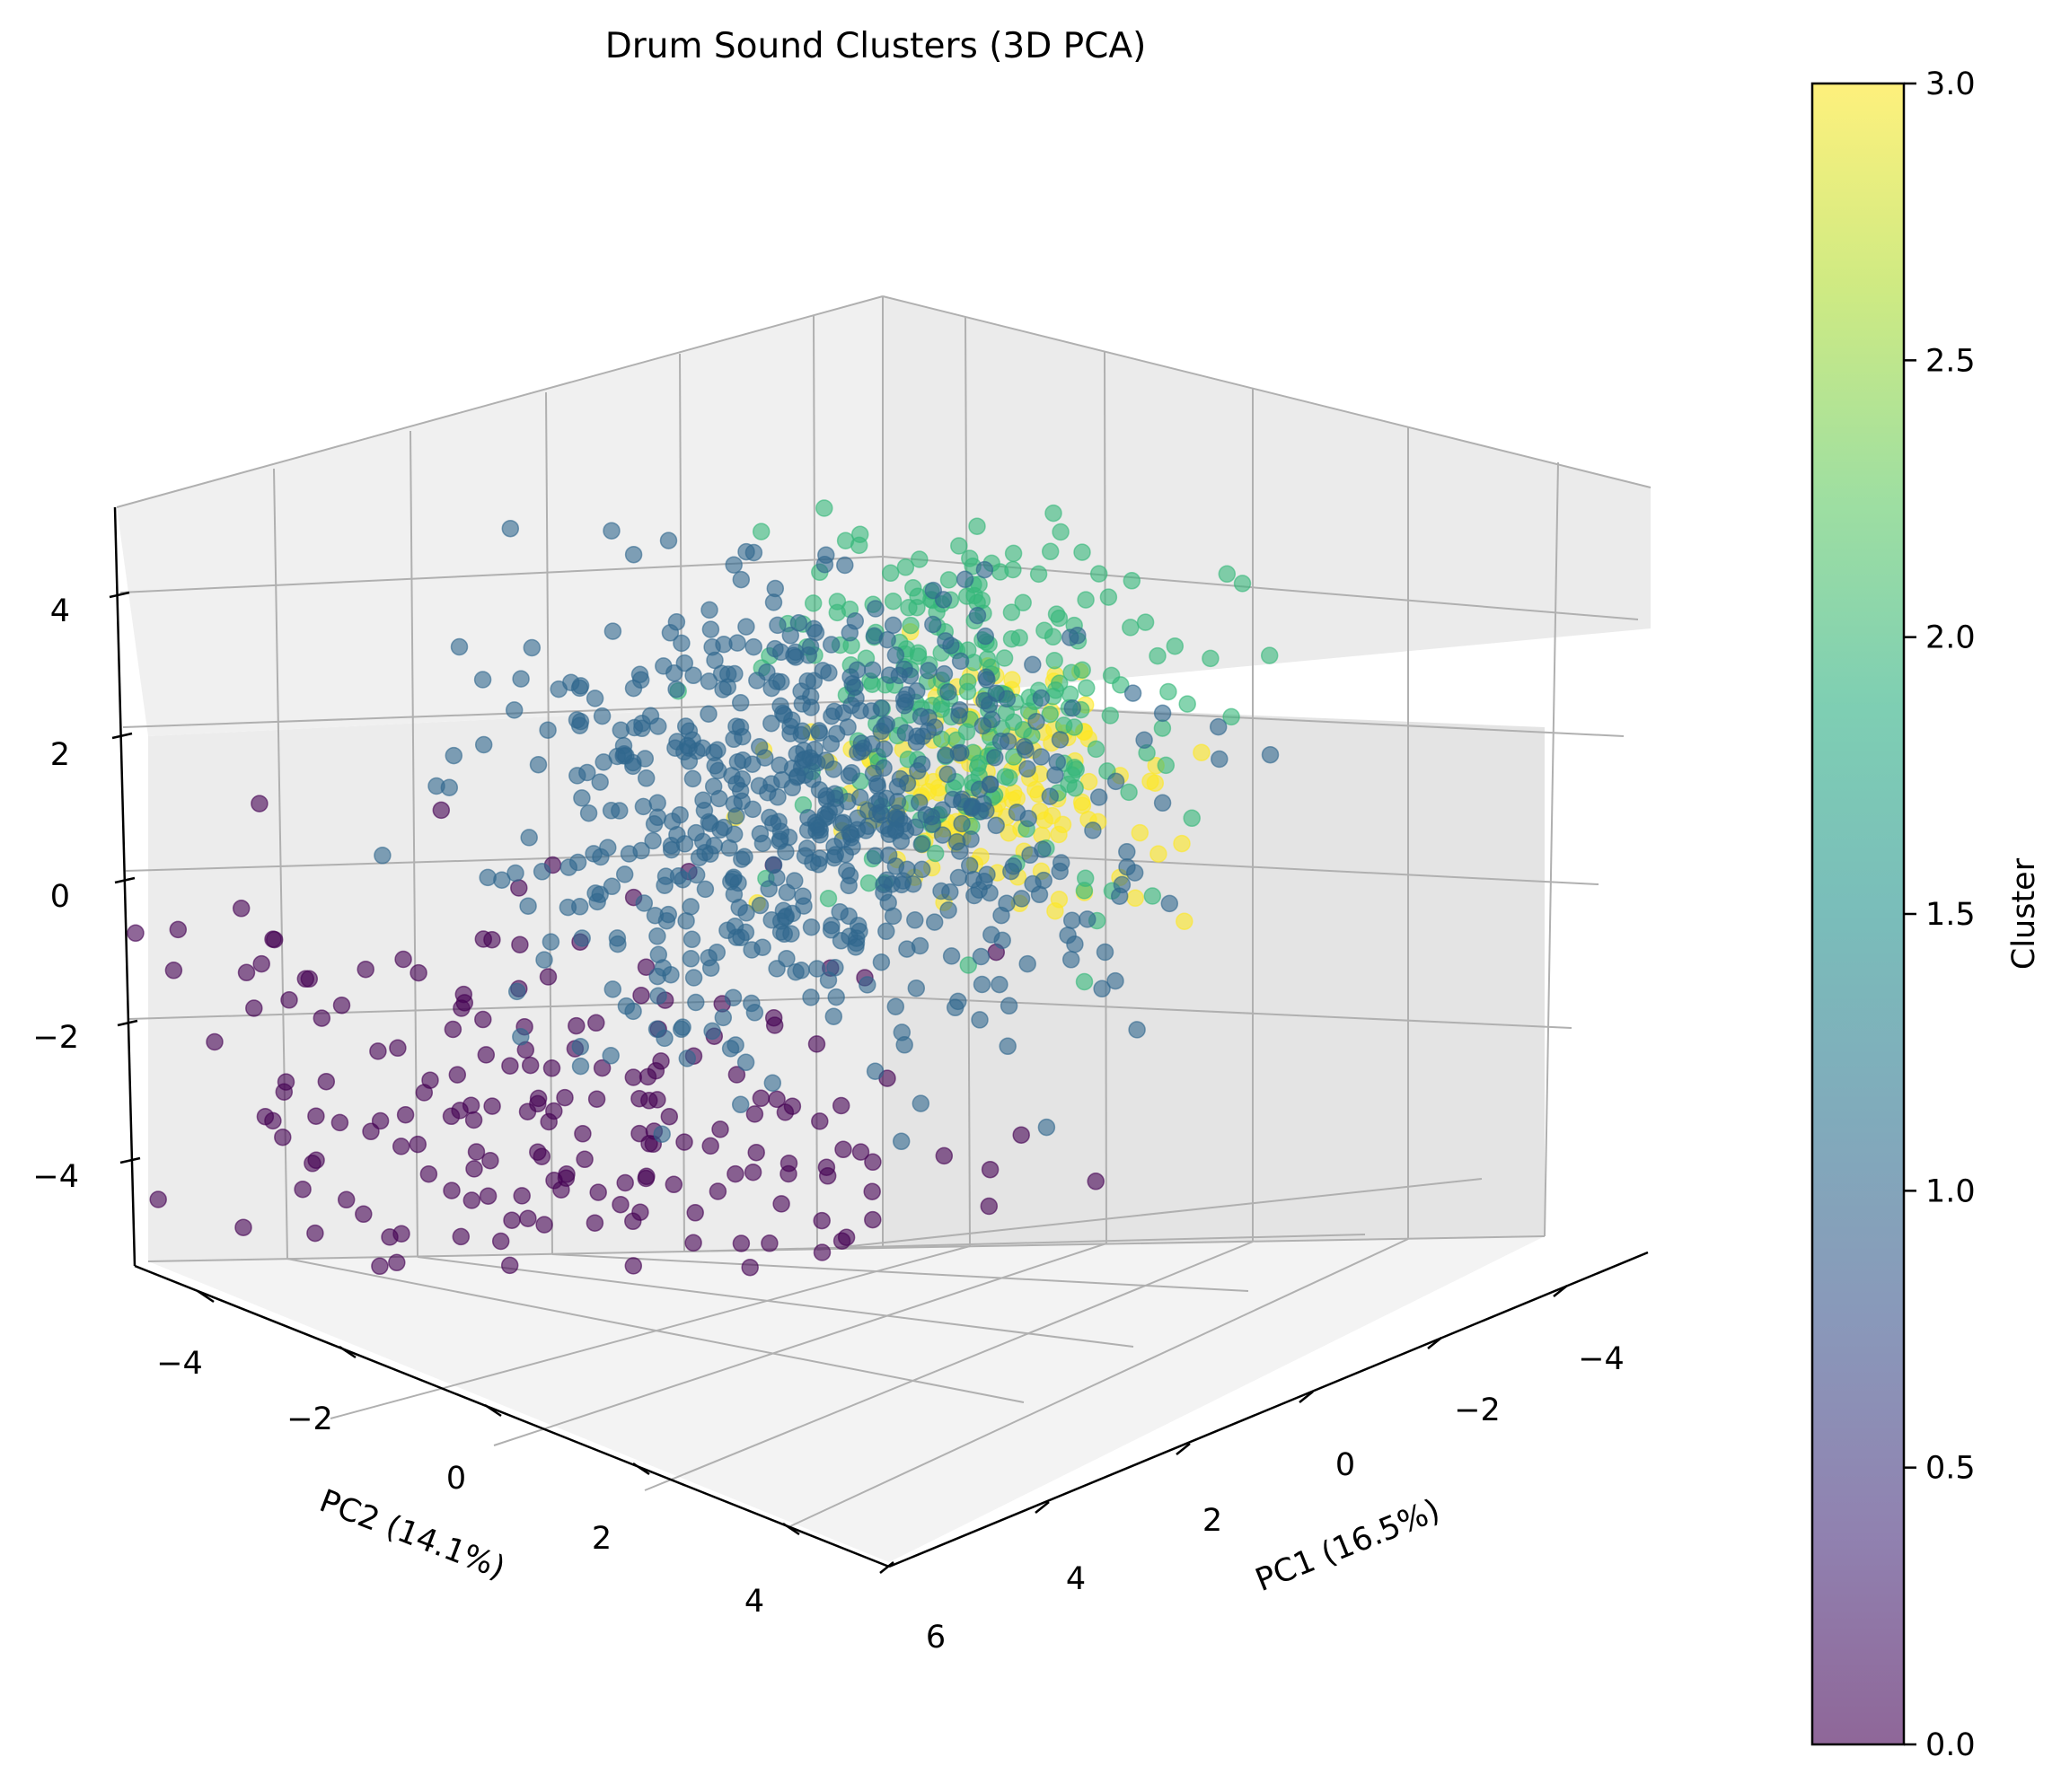 The width and height of the screenshot is (2061, 1792). What do you see at coordinates (60, 611) in the screenshot?
I see `z-tick-label: 4` at bounding box center [60, 611].